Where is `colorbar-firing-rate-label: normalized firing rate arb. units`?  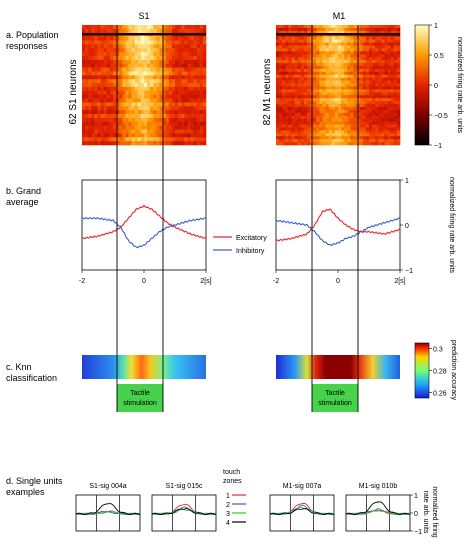
colorbar-firing-rate-label: normalized firing rate arb. units is located at coordinates (459, 85).